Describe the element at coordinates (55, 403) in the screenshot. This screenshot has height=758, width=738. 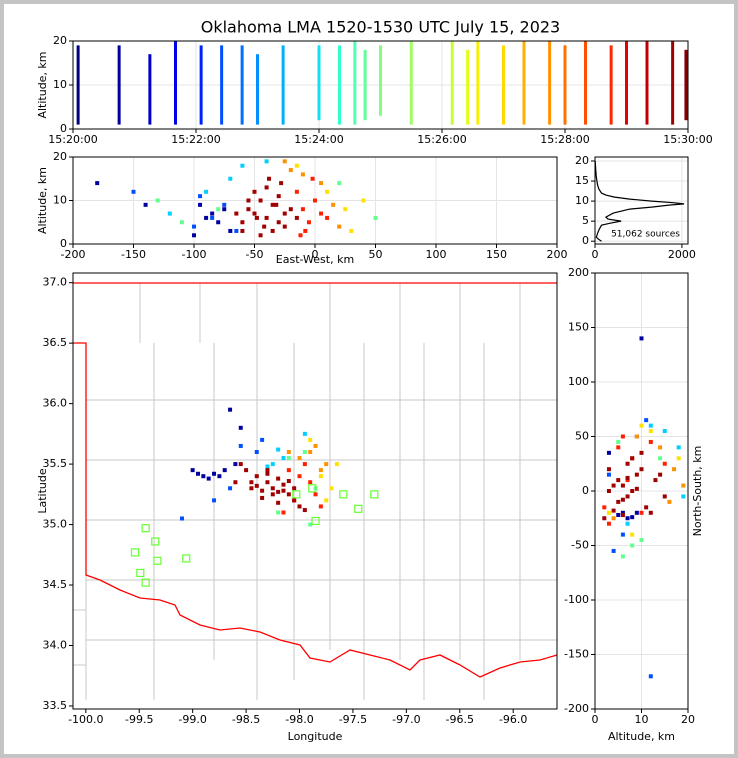
I see `y-tick-label: 36.0` at that location.